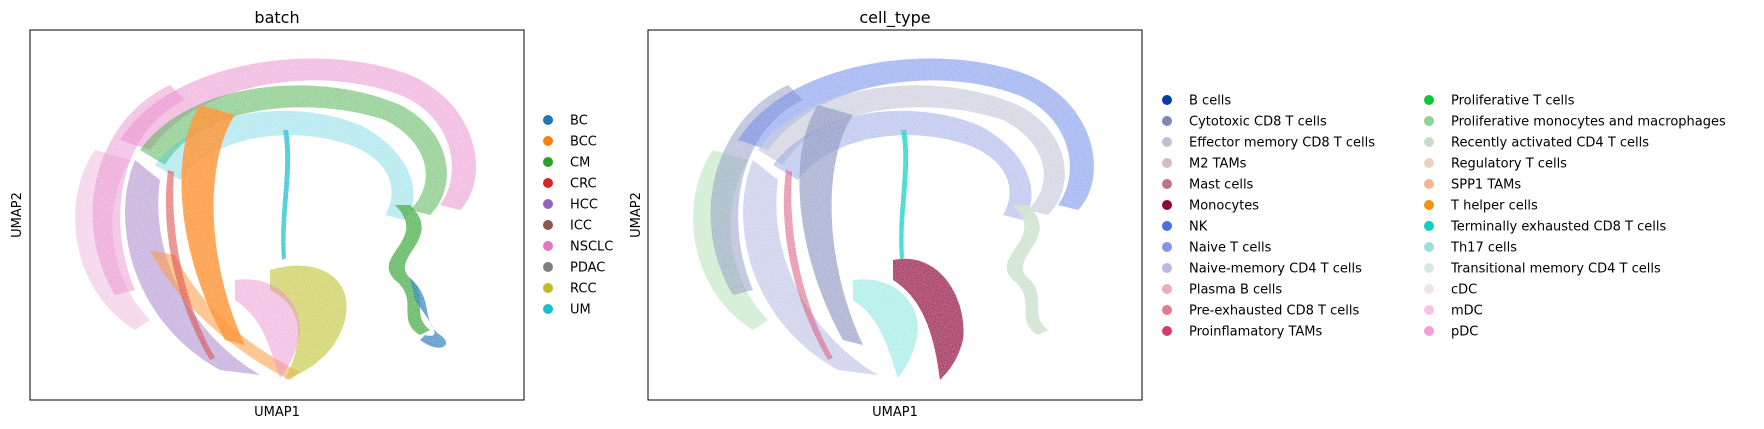 This screenshot has height=429, width=1764. I want to click on legend-label: pDC, so click(1464, 332).